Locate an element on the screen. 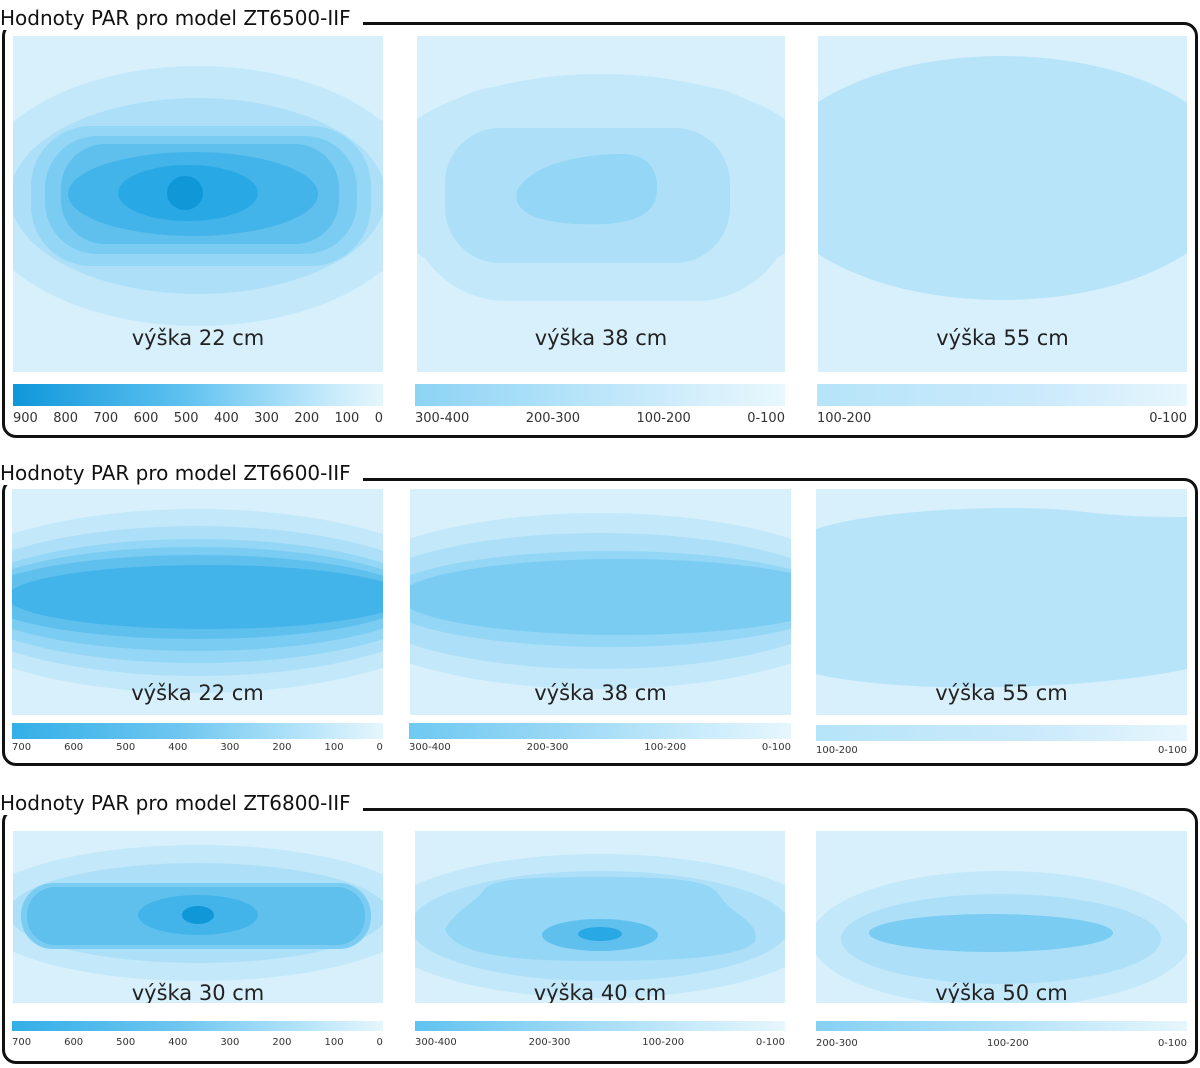 The image size is (1200, 1068). height-label: výška 30 cm is located at coordinates (198, 992).